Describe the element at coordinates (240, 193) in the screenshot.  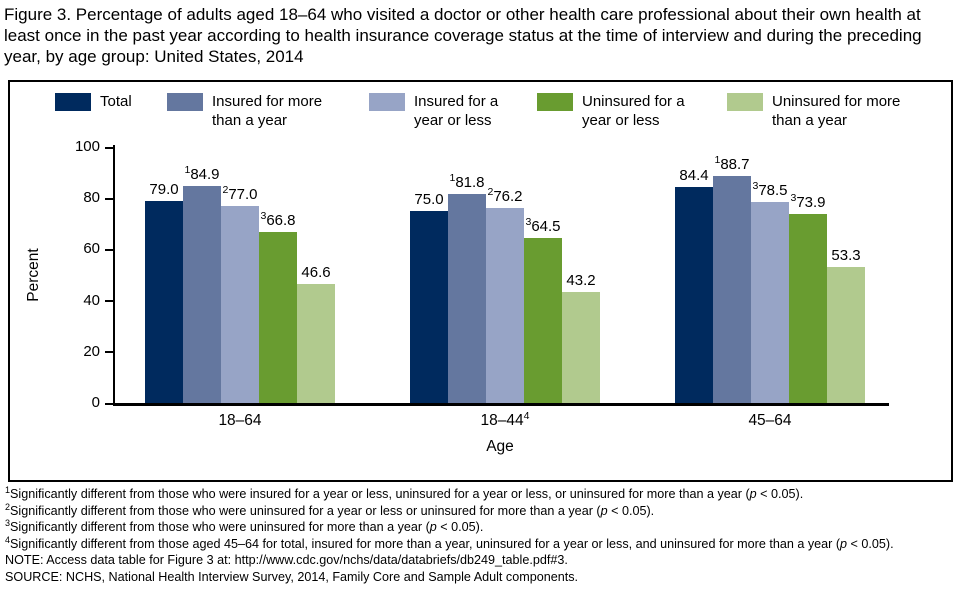
I see `bar-value-label: 277.0` at that location.